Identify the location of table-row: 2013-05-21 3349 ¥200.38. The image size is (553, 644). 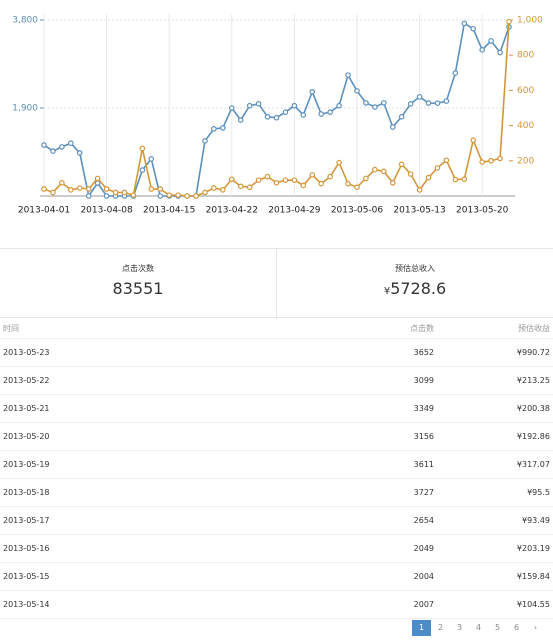
(276, 409).